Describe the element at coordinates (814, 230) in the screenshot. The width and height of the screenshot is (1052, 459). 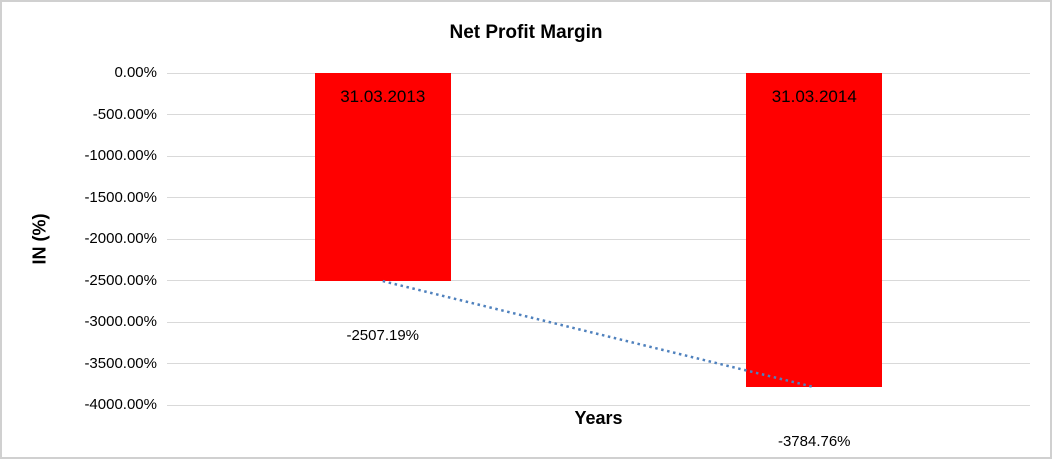
I see `bar: 31.03.2014` at that location.